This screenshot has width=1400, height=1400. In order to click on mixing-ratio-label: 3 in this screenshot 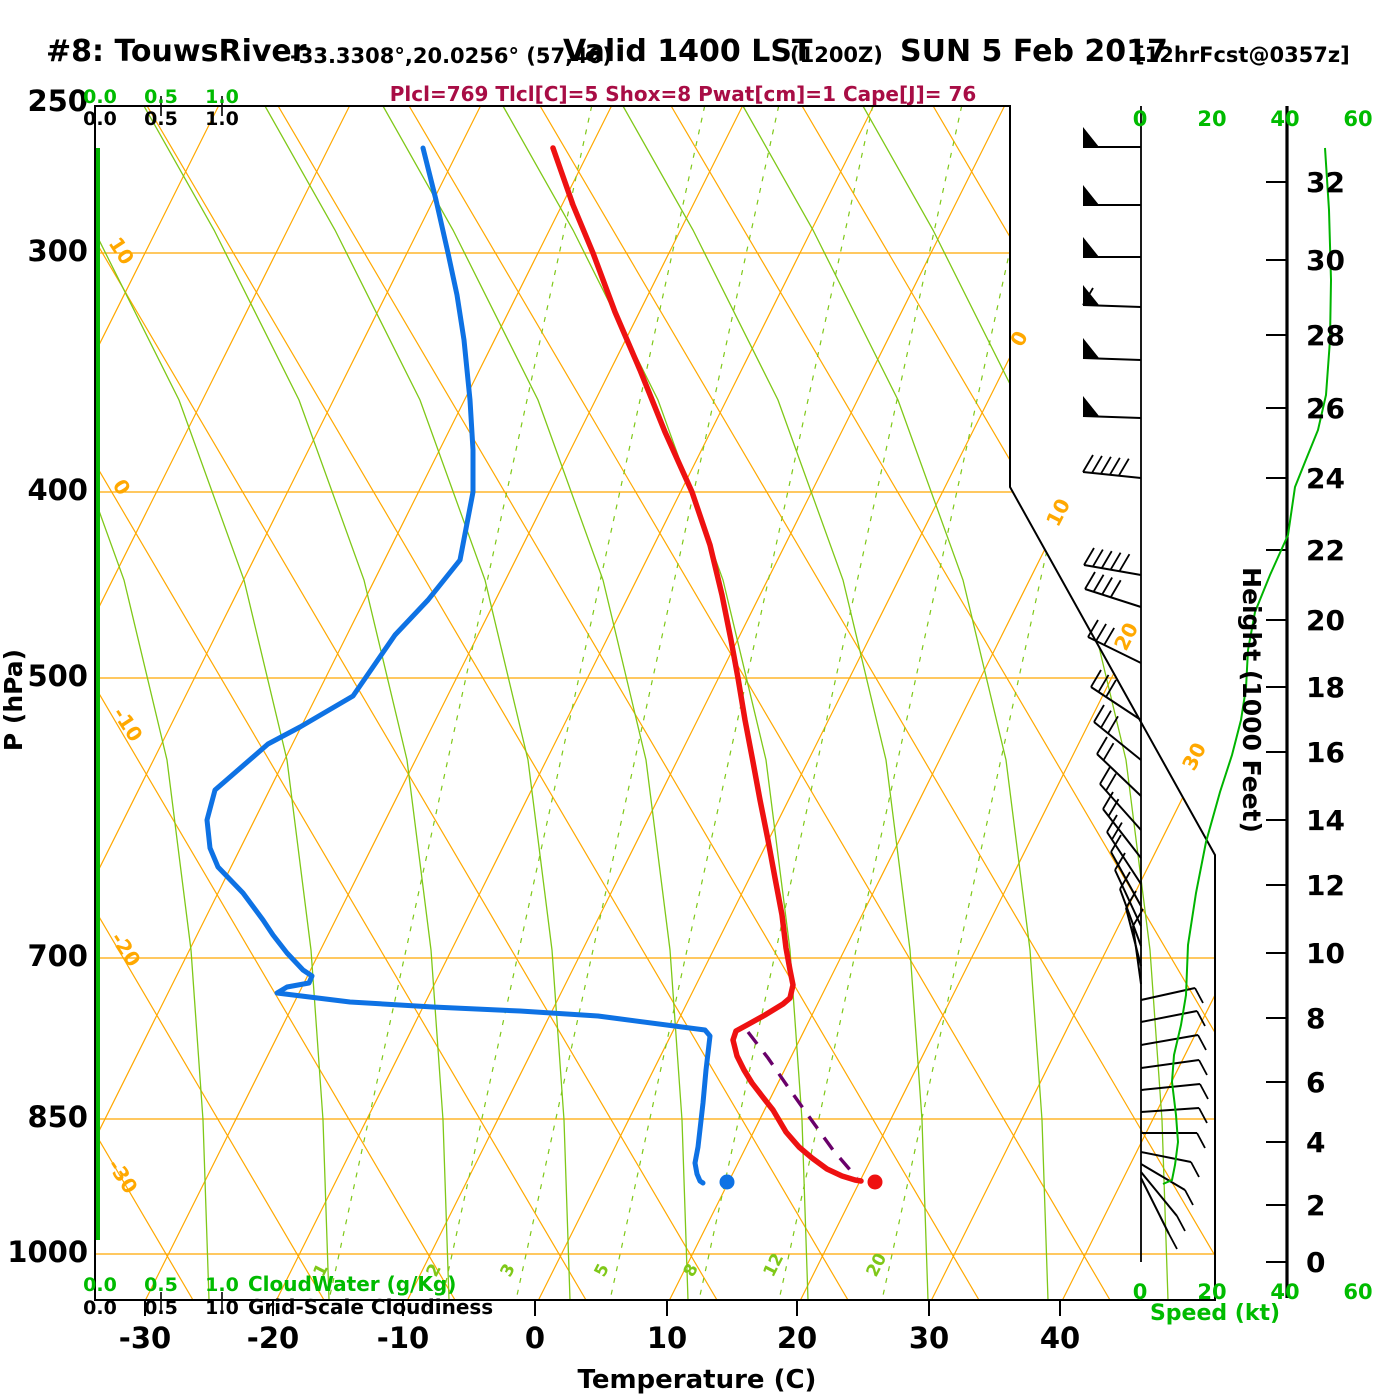, I will do `click(508, 1271)`.